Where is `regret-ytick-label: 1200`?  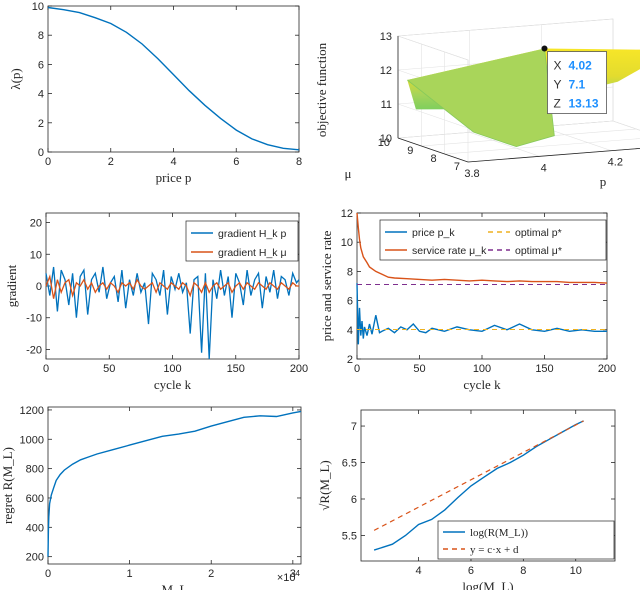
regret-ytick-label: 1200 is located at coordinates (32, 411).